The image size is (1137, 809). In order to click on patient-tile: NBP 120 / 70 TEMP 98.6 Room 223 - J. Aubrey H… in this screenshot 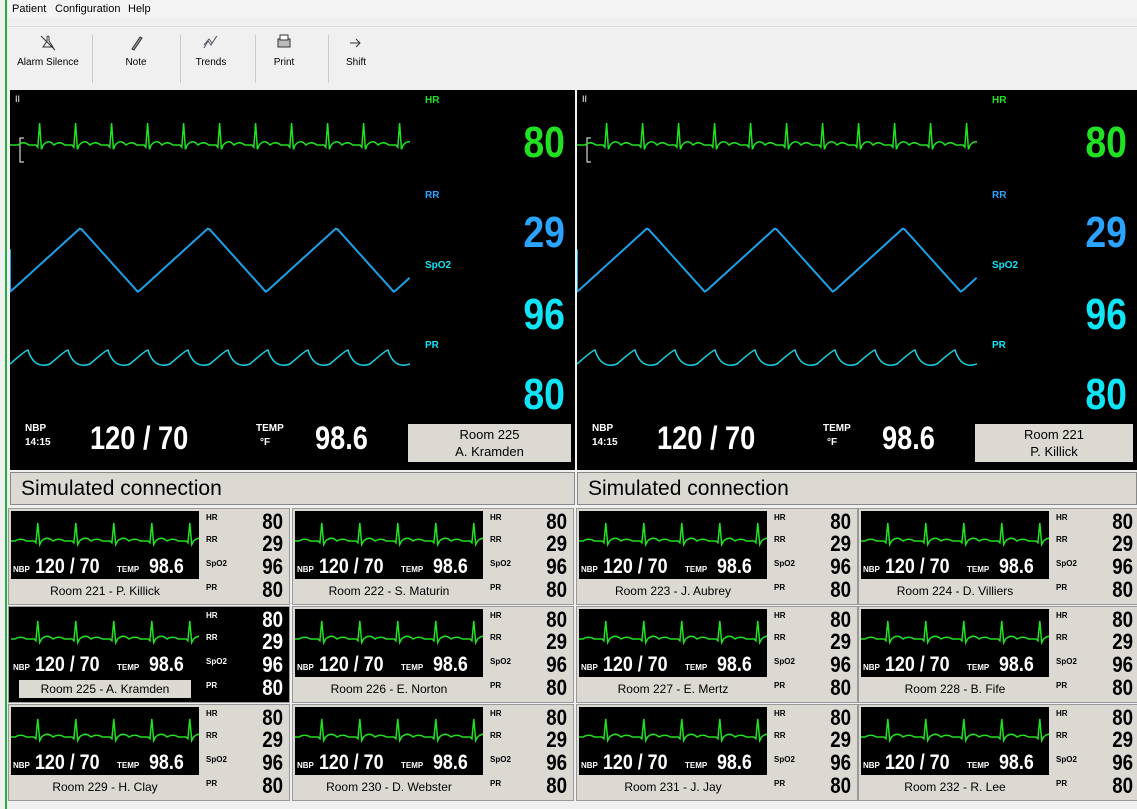, I will do `click(717, 556)`.